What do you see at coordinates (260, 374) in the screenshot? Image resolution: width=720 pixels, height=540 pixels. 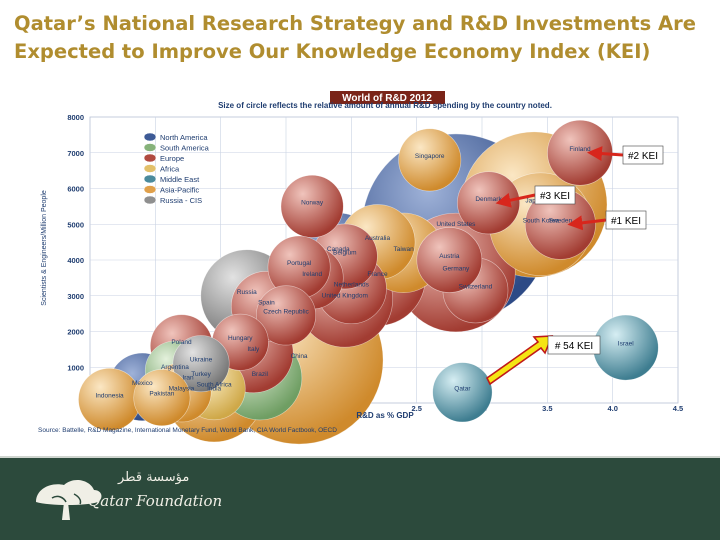 I see `bubble-label: Brazil` at bounding box center [260, 374].